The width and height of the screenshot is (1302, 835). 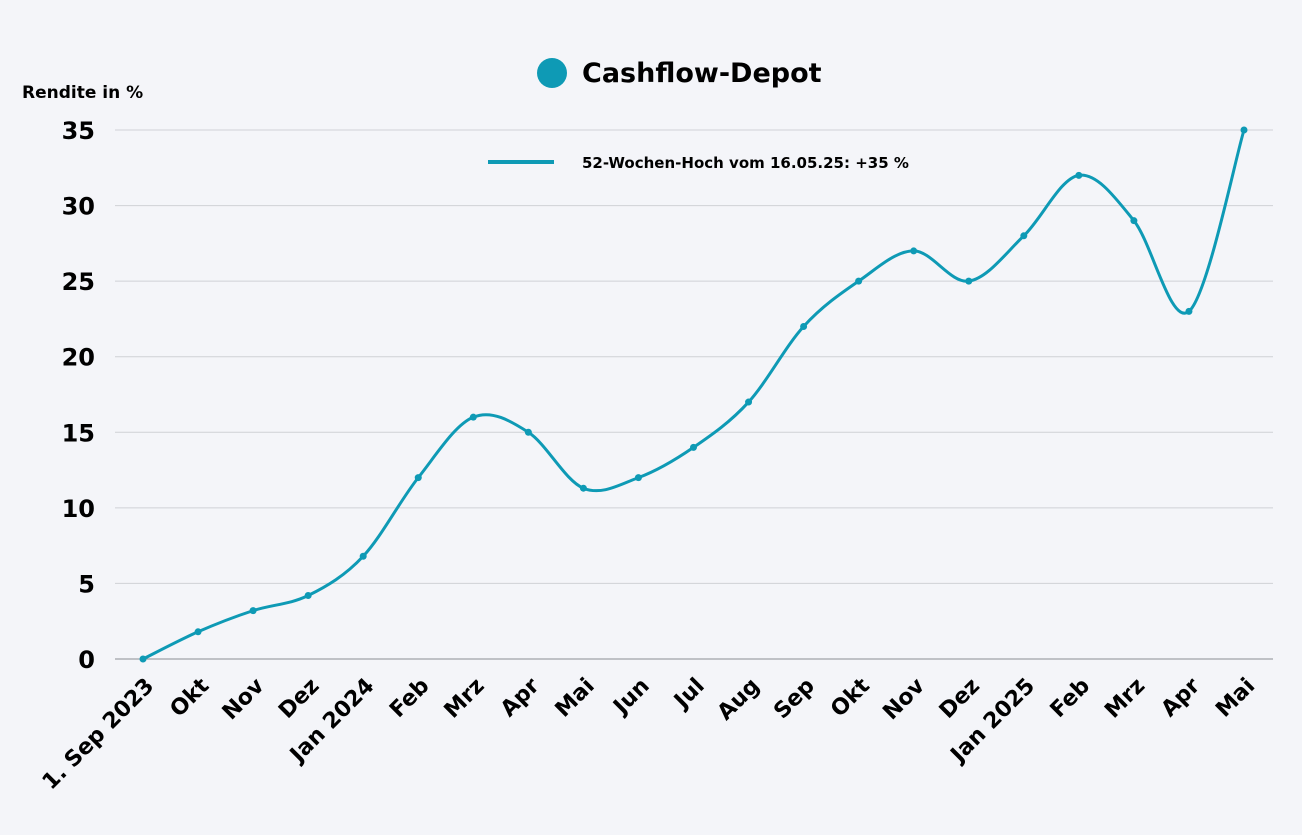 What do you see at coordinates (78, 509) in the screenshot?
I see `y-tick-label: 10` at bounding box center [78, 509].